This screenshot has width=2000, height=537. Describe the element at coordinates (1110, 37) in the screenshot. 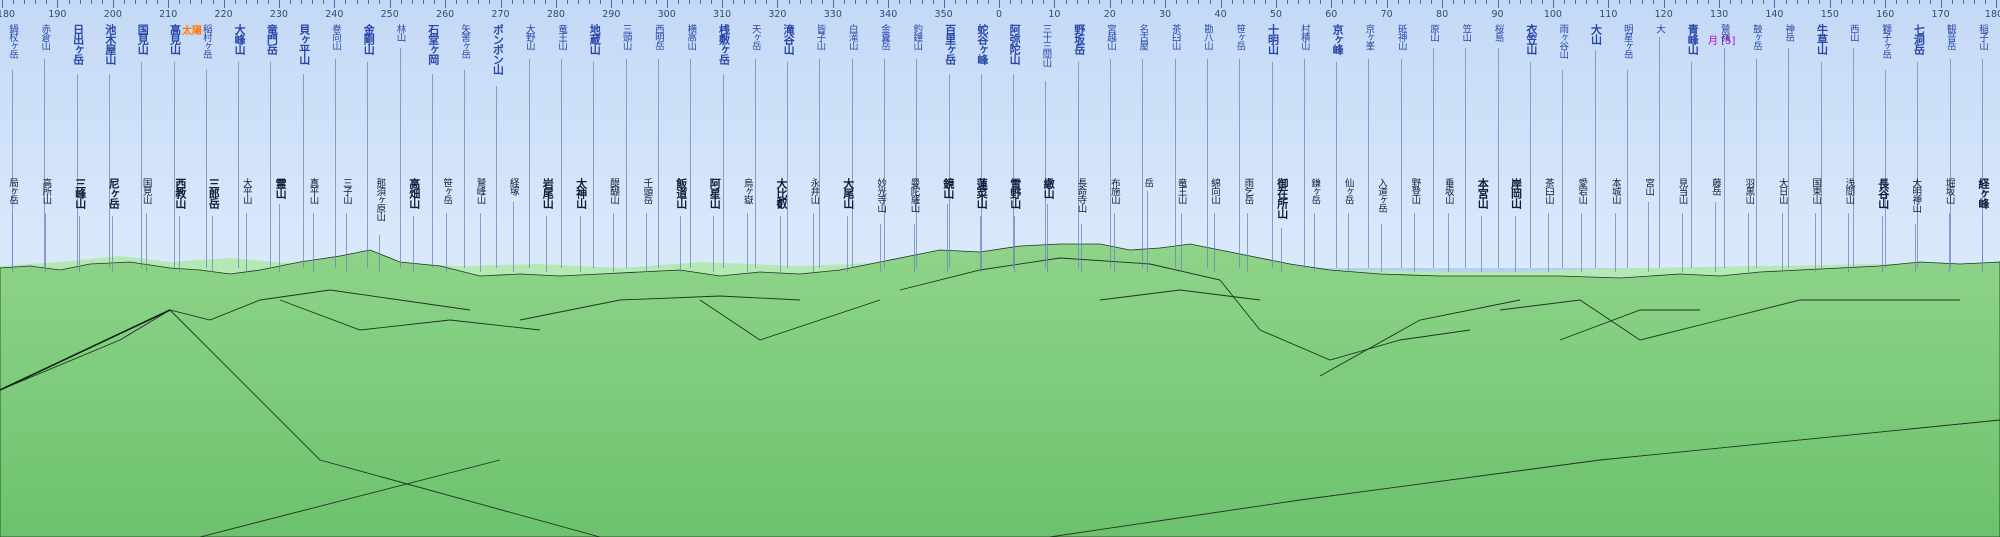

I see `far-peak-label: 宮越山` at that location.